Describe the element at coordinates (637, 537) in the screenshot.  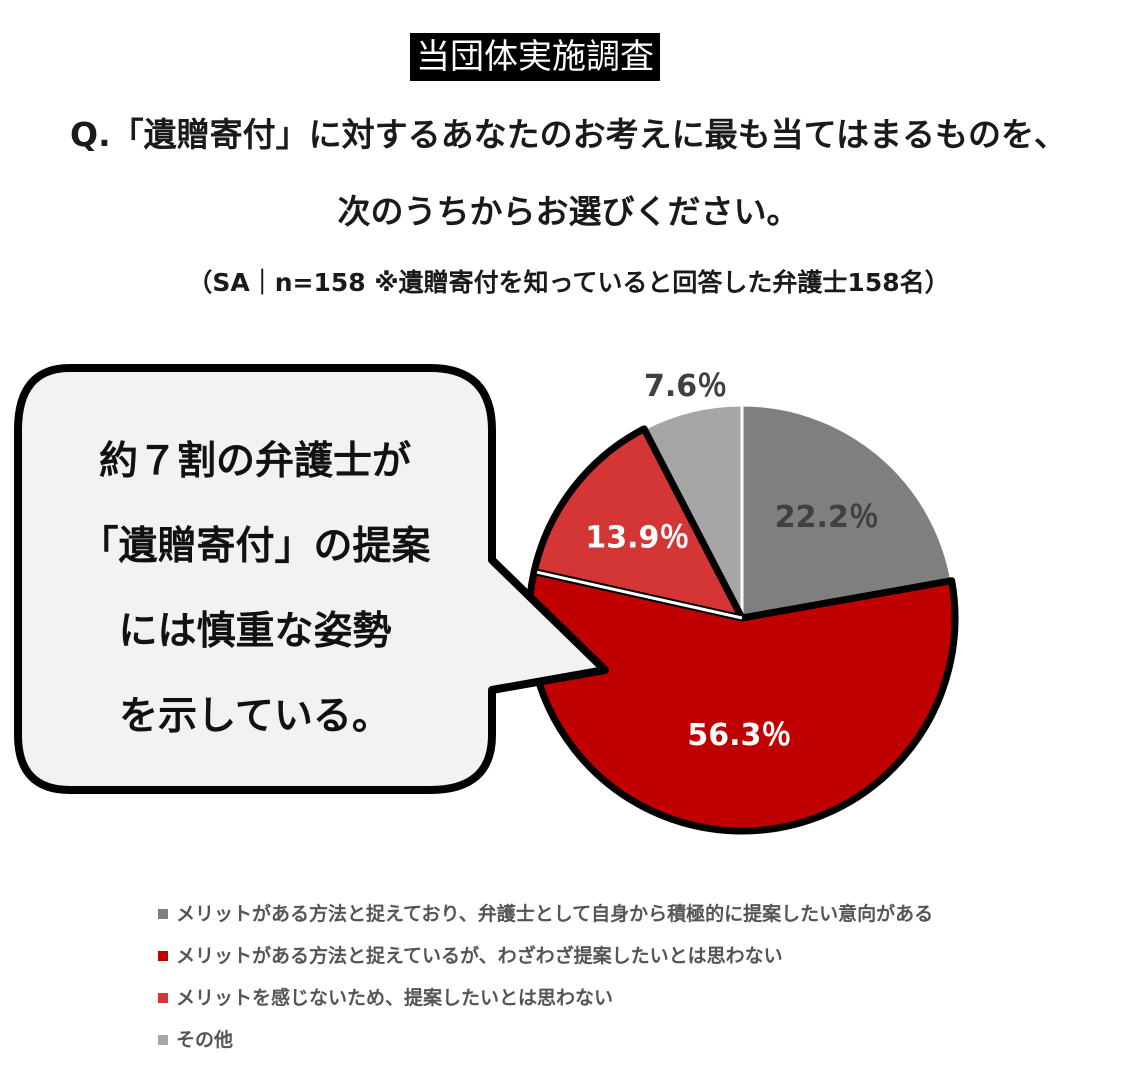
I see `pie-value-label: 13.9％` at that location.